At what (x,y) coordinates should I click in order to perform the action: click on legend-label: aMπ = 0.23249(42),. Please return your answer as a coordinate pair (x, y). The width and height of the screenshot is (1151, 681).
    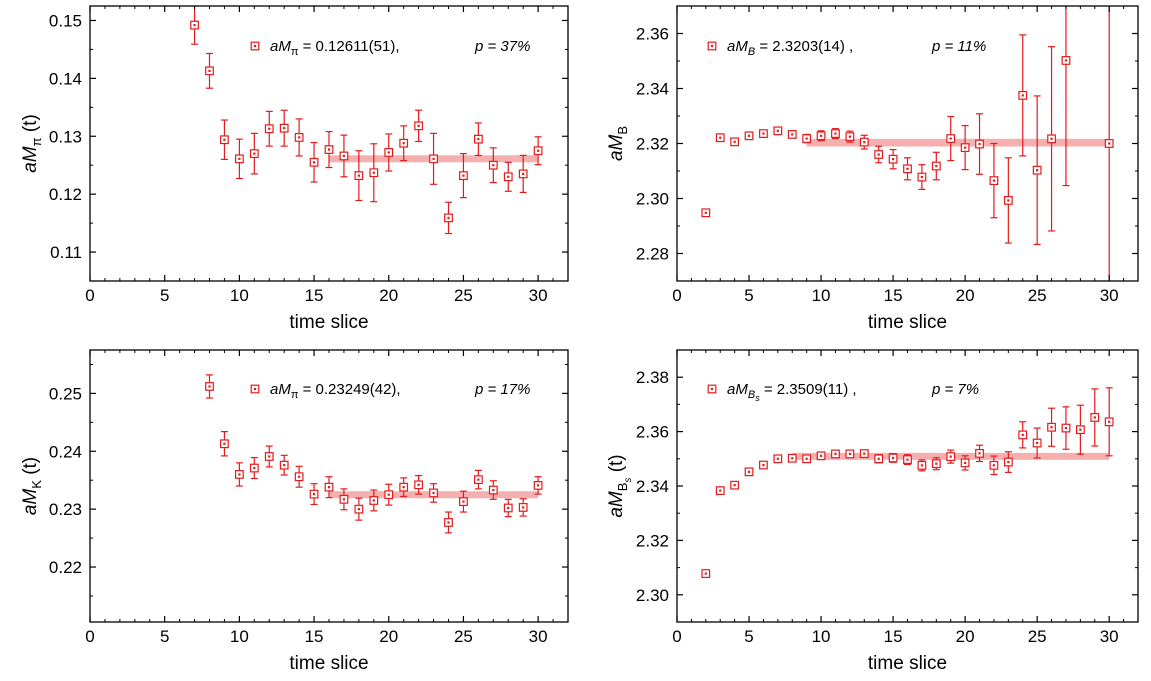
    Looking at the image, I should click on (335, 391).